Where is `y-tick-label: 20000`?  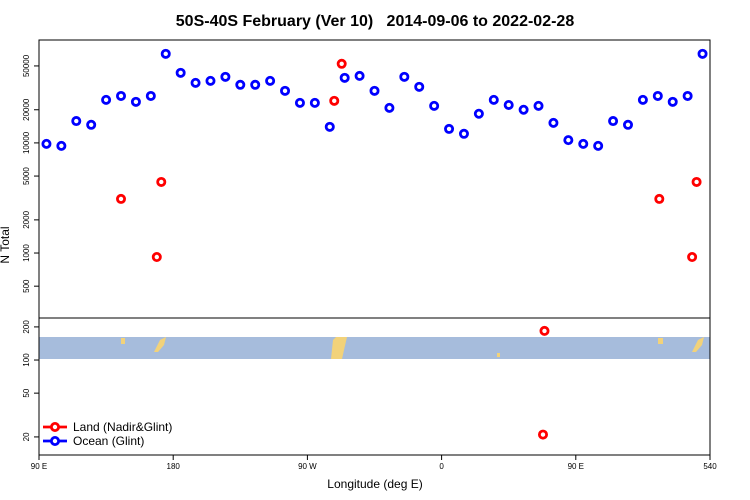 y-tick-label: 20000 is located at coordinates (26, 109).